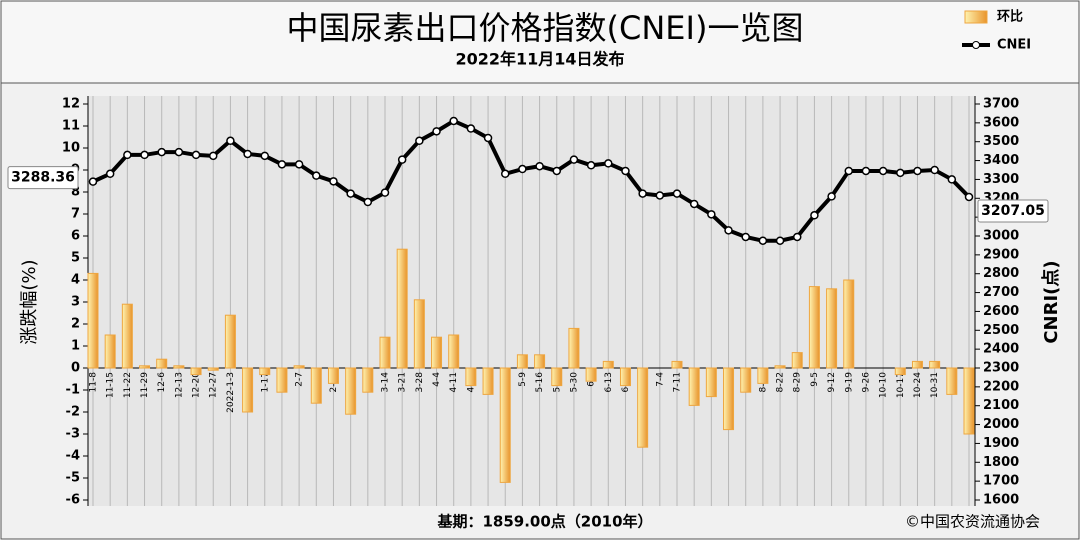 This screenshot has height=540, width=1080. Describe the element at coordinates (73, 390) in the screenshot. I see `y-tick-label: -1` at that location.